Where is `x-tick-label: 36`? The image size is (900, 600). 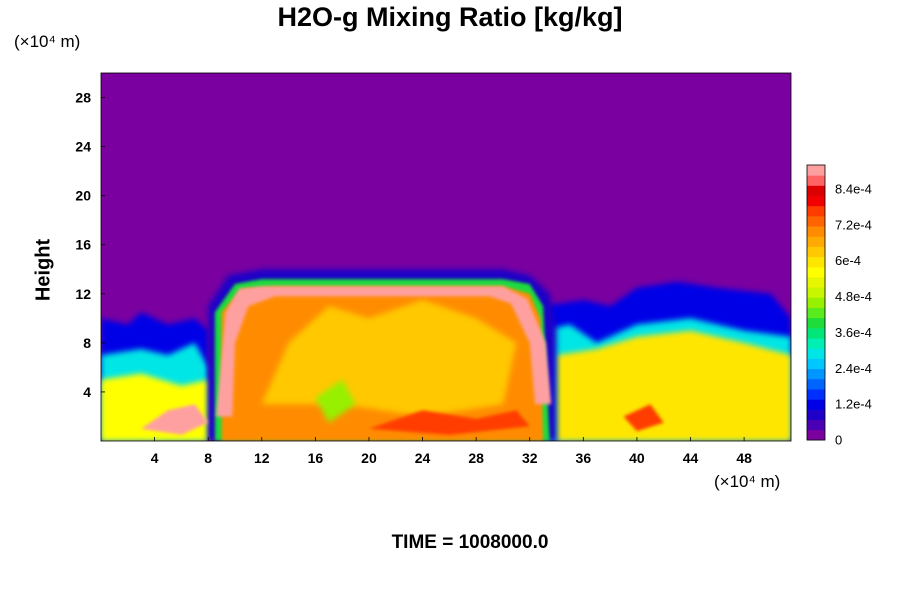
x-tick-label: 36 is located at coordinates (584, 458).